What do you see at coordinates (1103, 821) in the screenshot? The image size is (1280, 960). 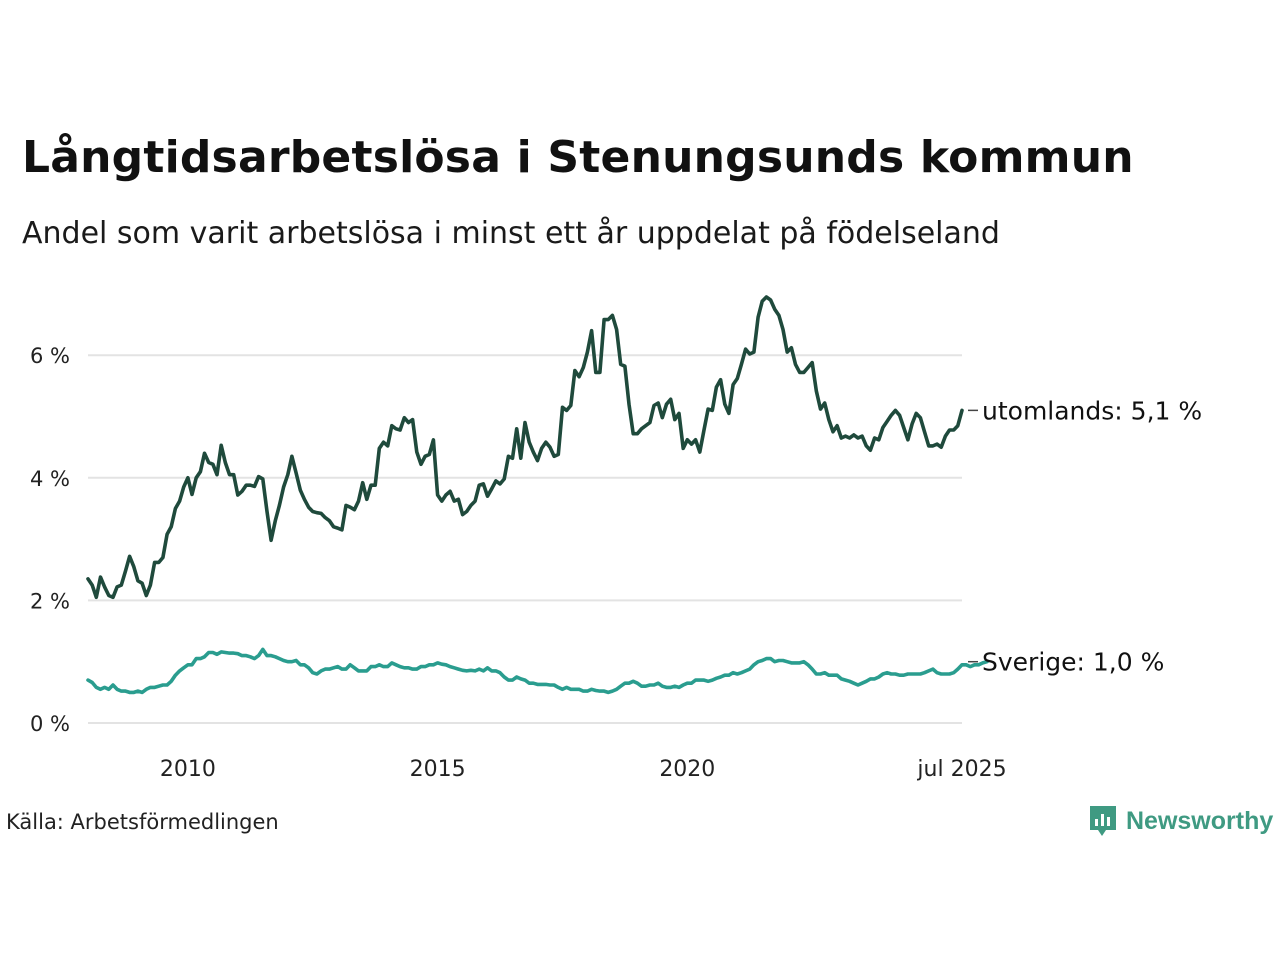 I see `newsworthy-logo-icon` at bounding box center [1103, 821].